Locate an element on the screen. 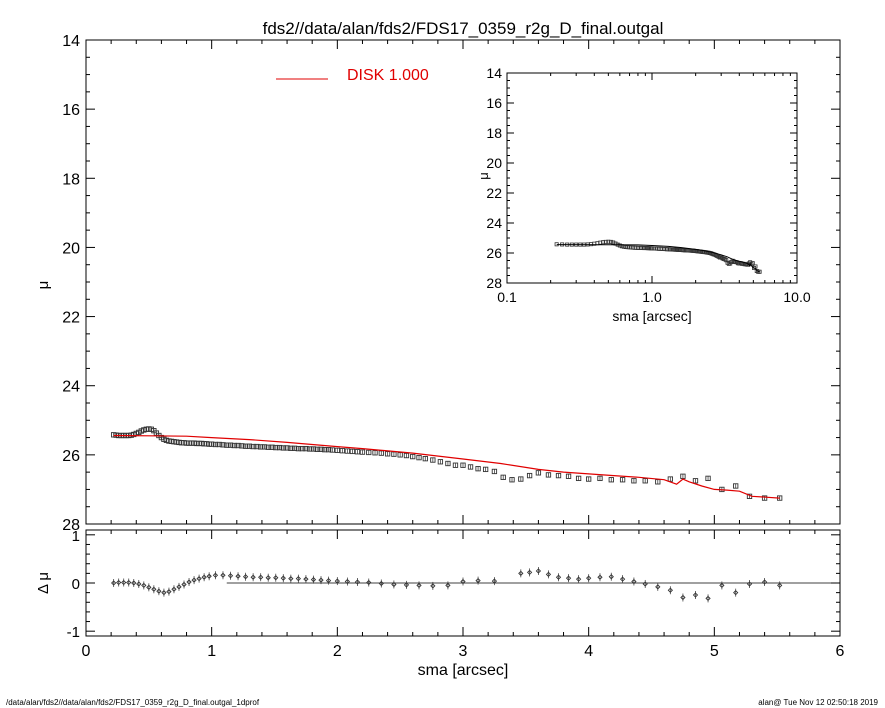 The height and width of the screenshot is (708, 885). x-tick-label: 1 is located at coordinates (211, 651).